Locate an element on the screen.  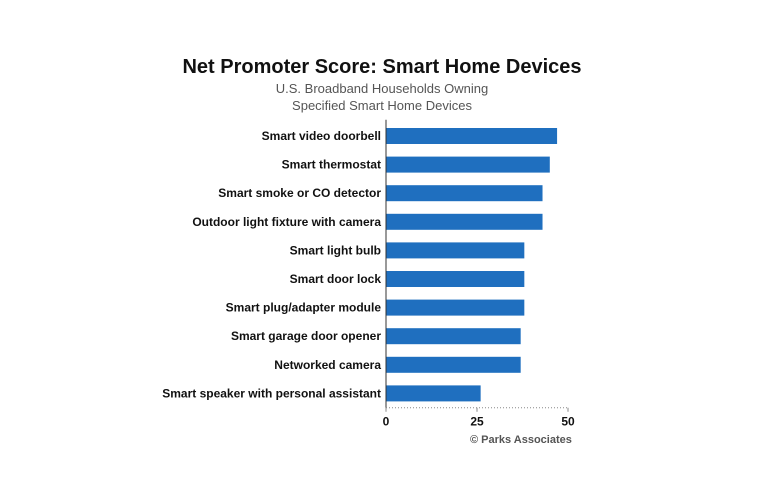
x-tick-label-1: 25 is located at coordinates (477, 422).